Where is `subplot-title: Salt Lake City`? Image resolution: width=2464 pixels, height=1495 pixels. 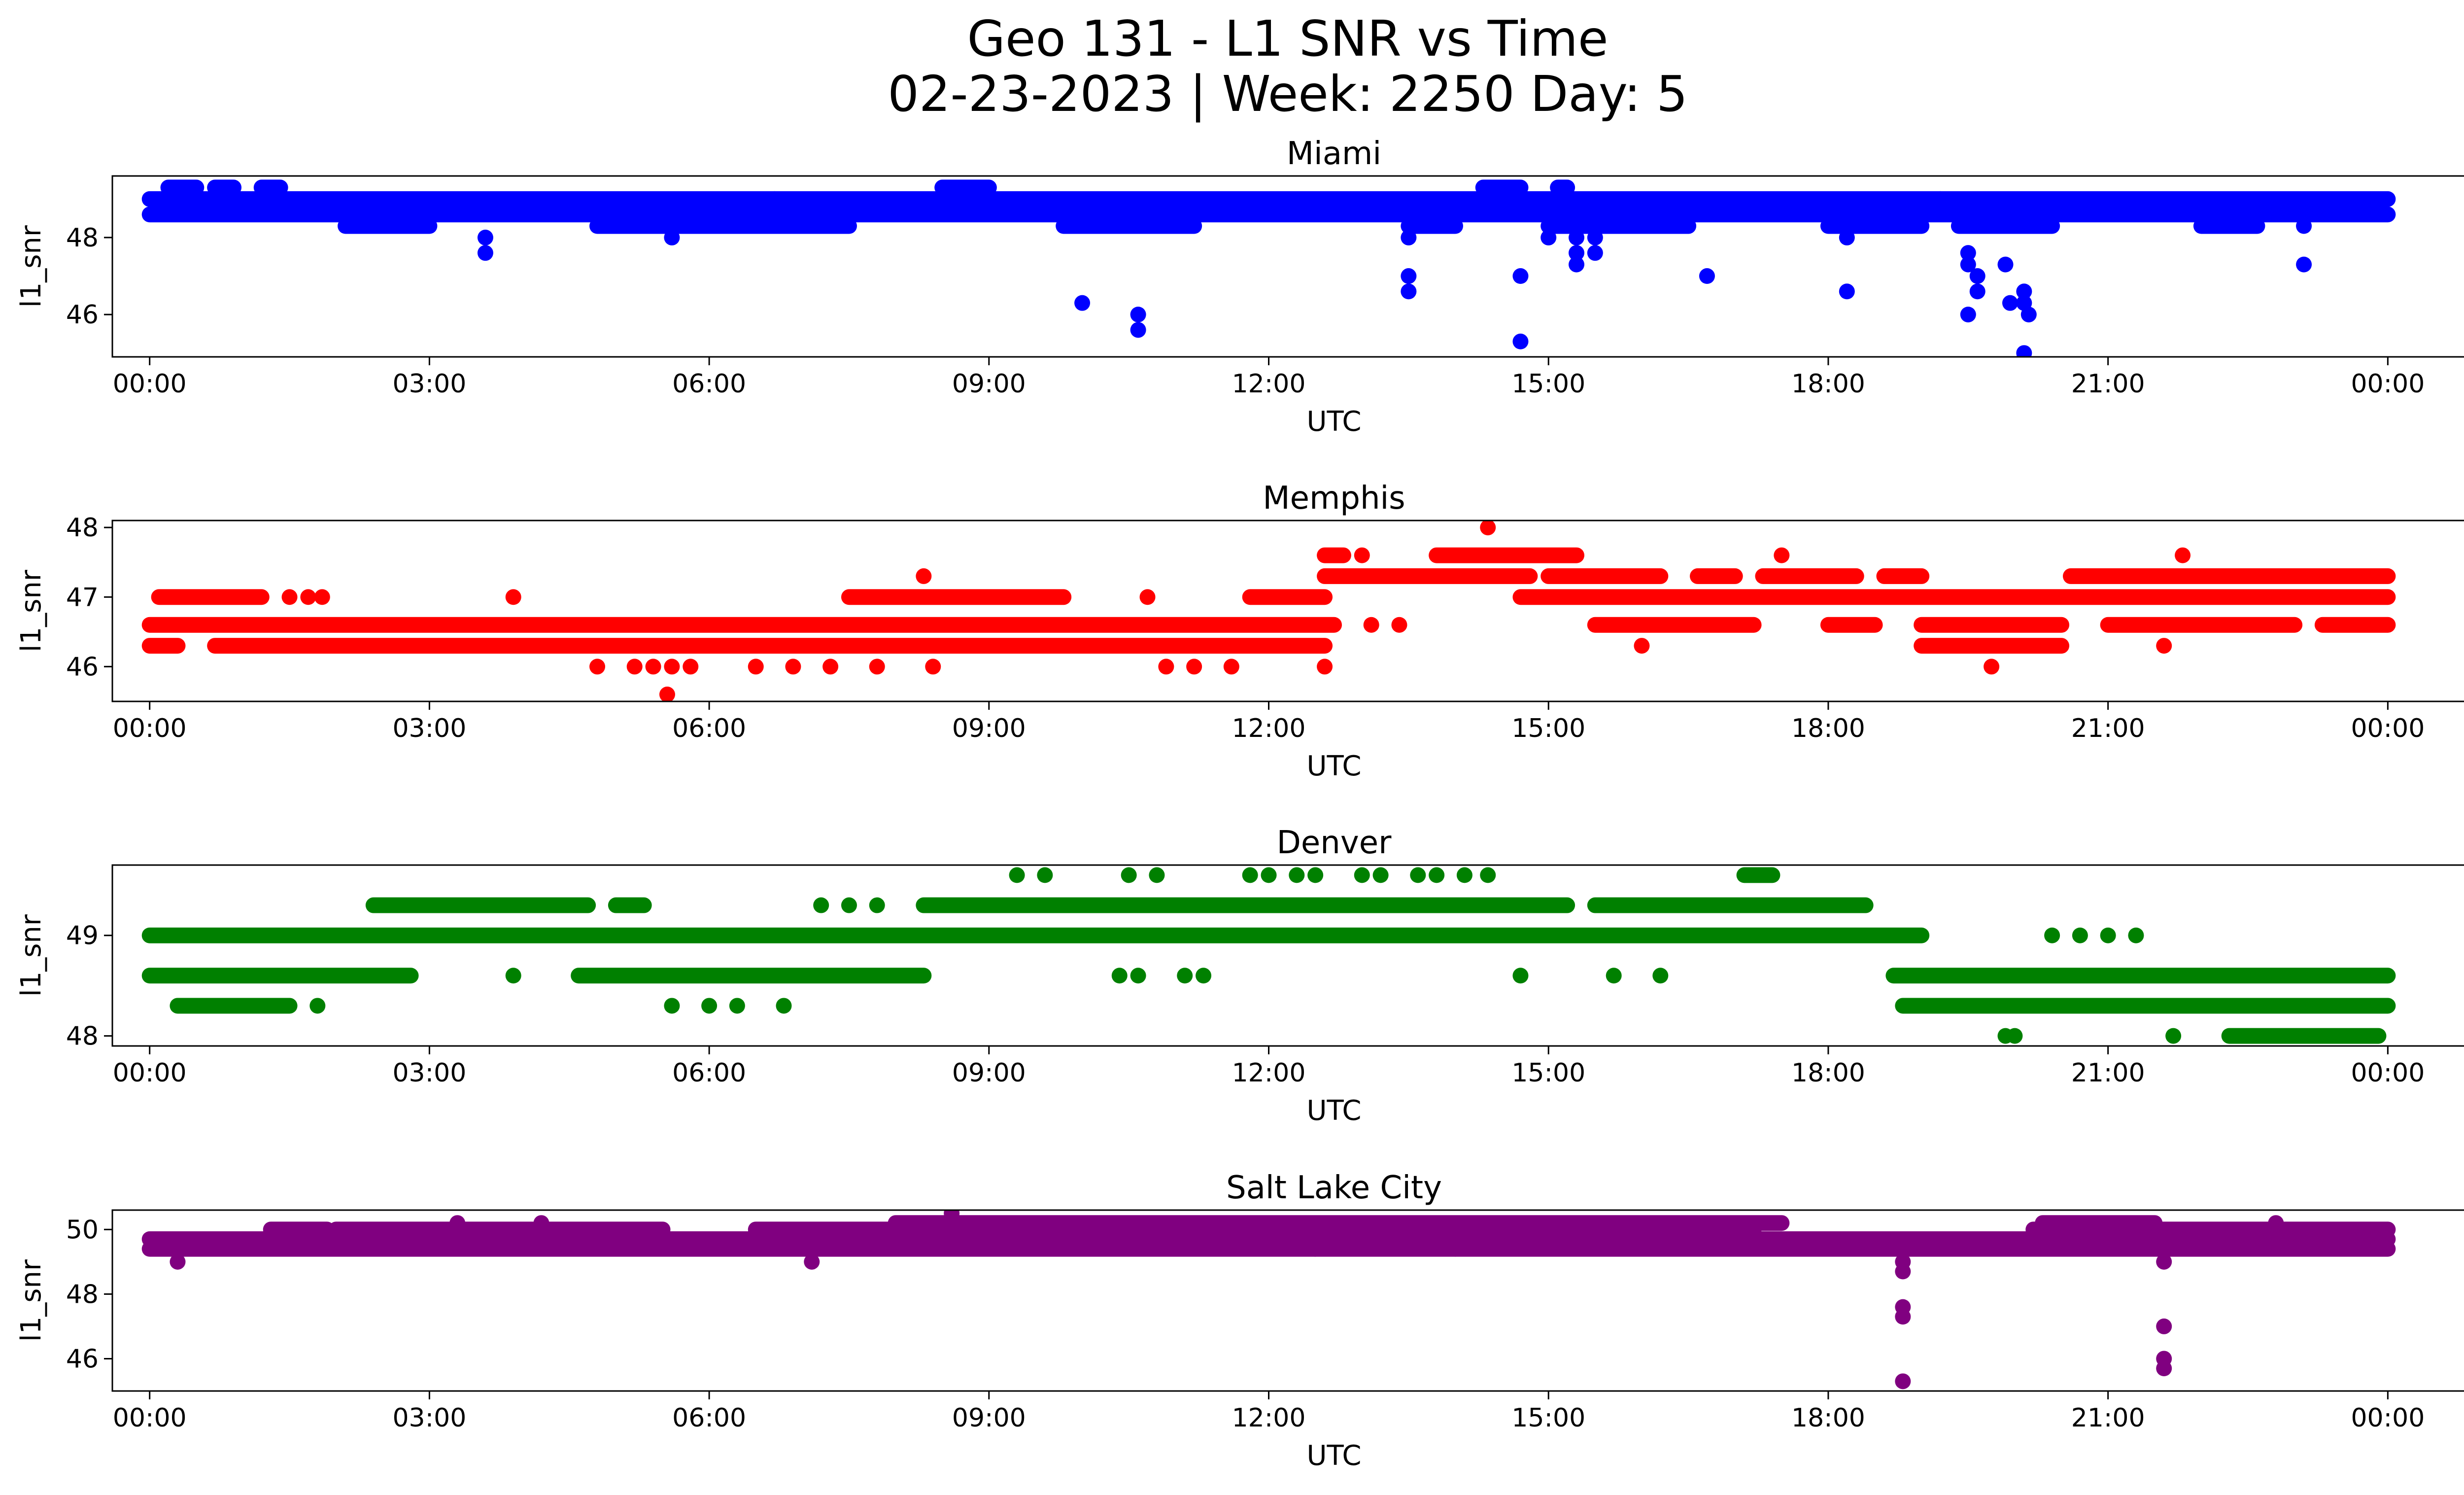
subplot-title: Salt Lake City is located at coordinates (1334, 1188).